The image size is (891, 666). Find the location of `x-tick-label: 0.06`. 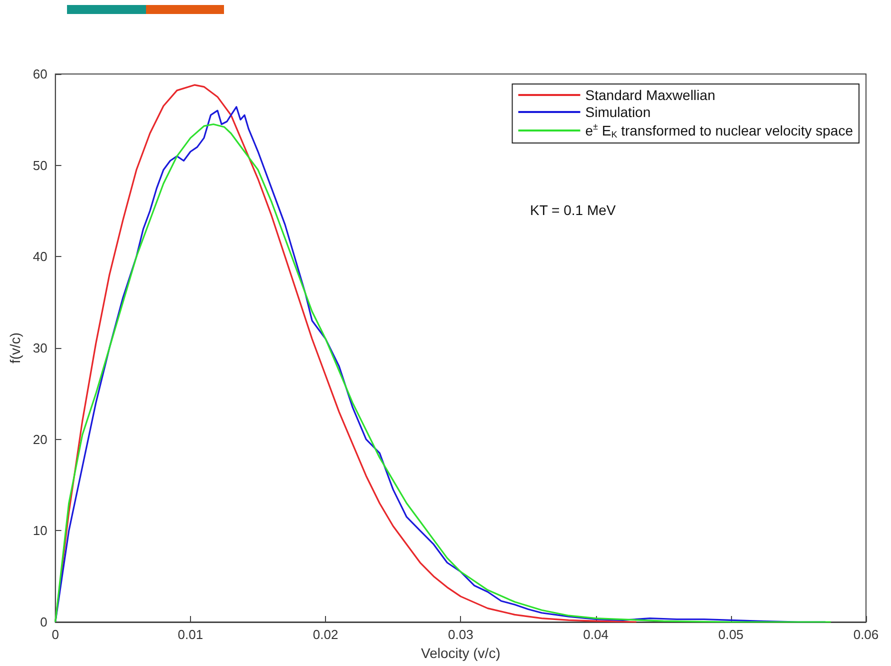

x-tick-label: 0.06 is located at coordinates (866, 634).